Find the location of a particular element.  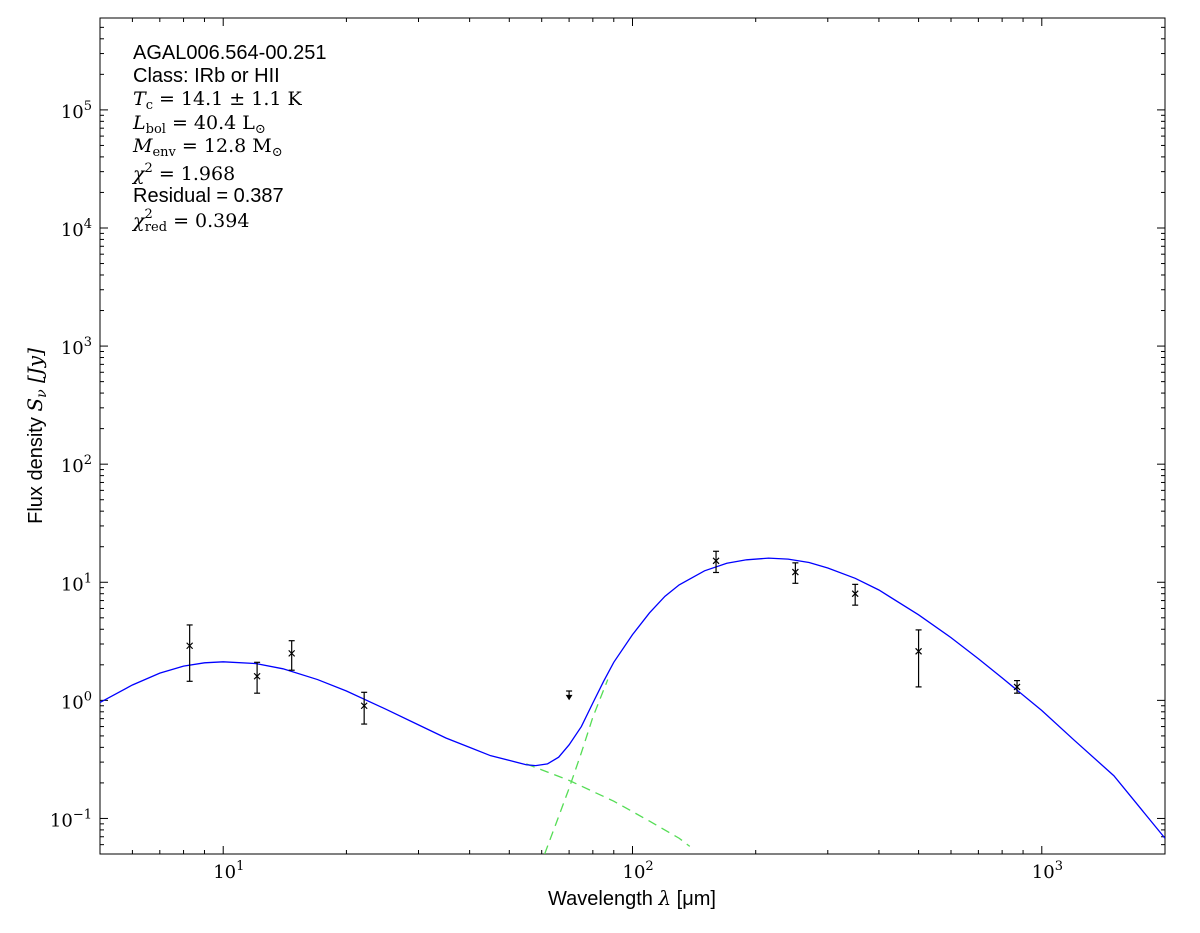

tc-value: = 14.1 ± 1.1 K is located at coordinates (228, 99).